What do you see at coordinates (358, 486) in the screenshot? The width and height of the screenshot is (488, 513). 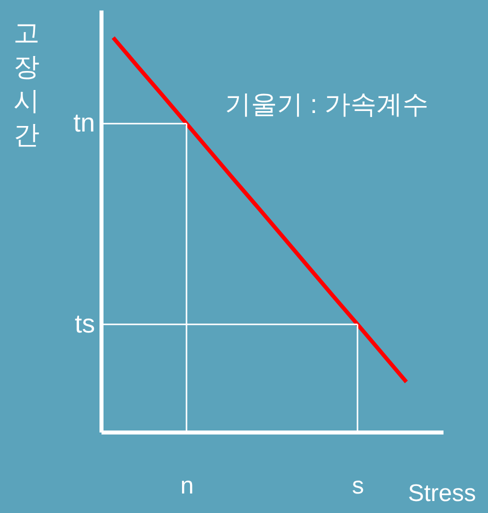 I see `x-tick-label: s` at bounding box center [358, 486].